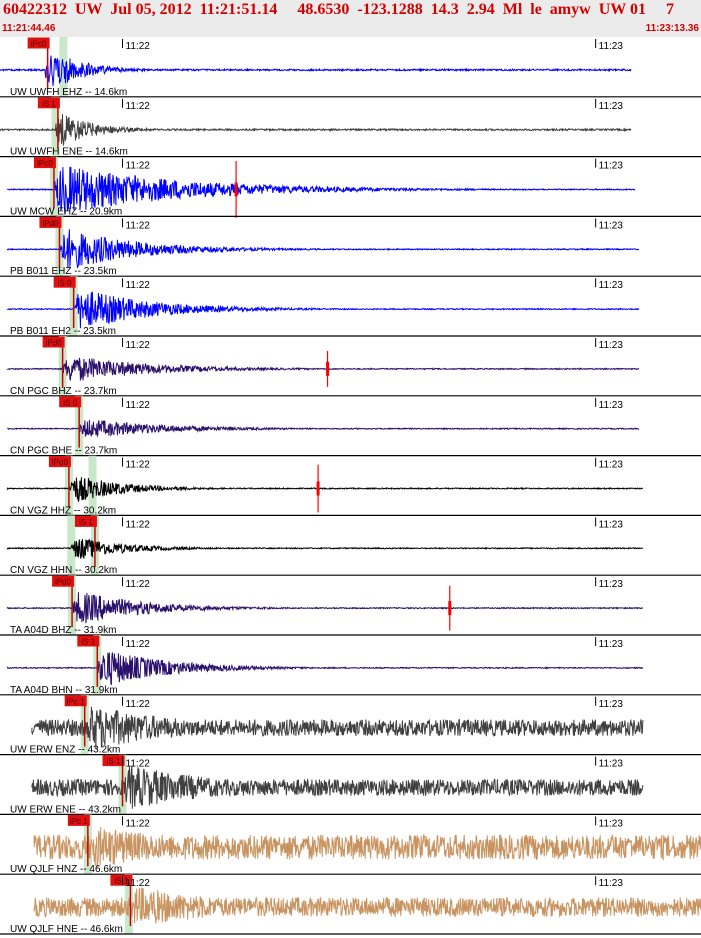 This screenshot has width=701, height=938. Describe the element at coordinates (63, 331) in the screenshot. I see `station-label: PB B011 EH2 -- 23.5km` at that location.